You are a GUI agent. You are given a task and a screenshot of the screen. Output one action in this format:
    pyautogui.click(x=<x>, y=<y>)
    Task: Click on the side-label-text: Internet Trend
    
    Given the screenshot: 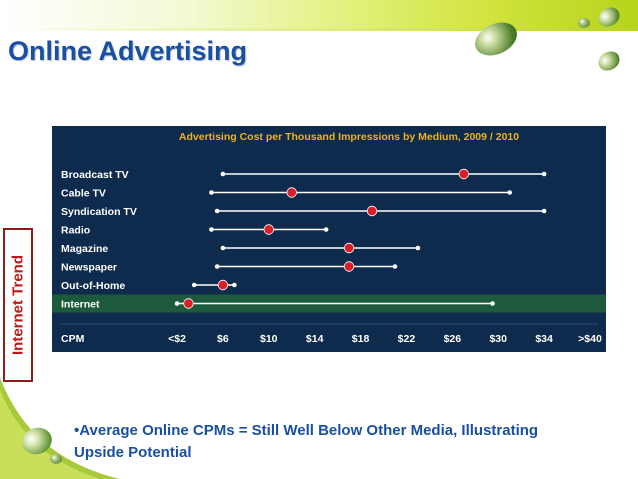 What is the action you would take?
    pyautogui.click(x=18, y=305)
    